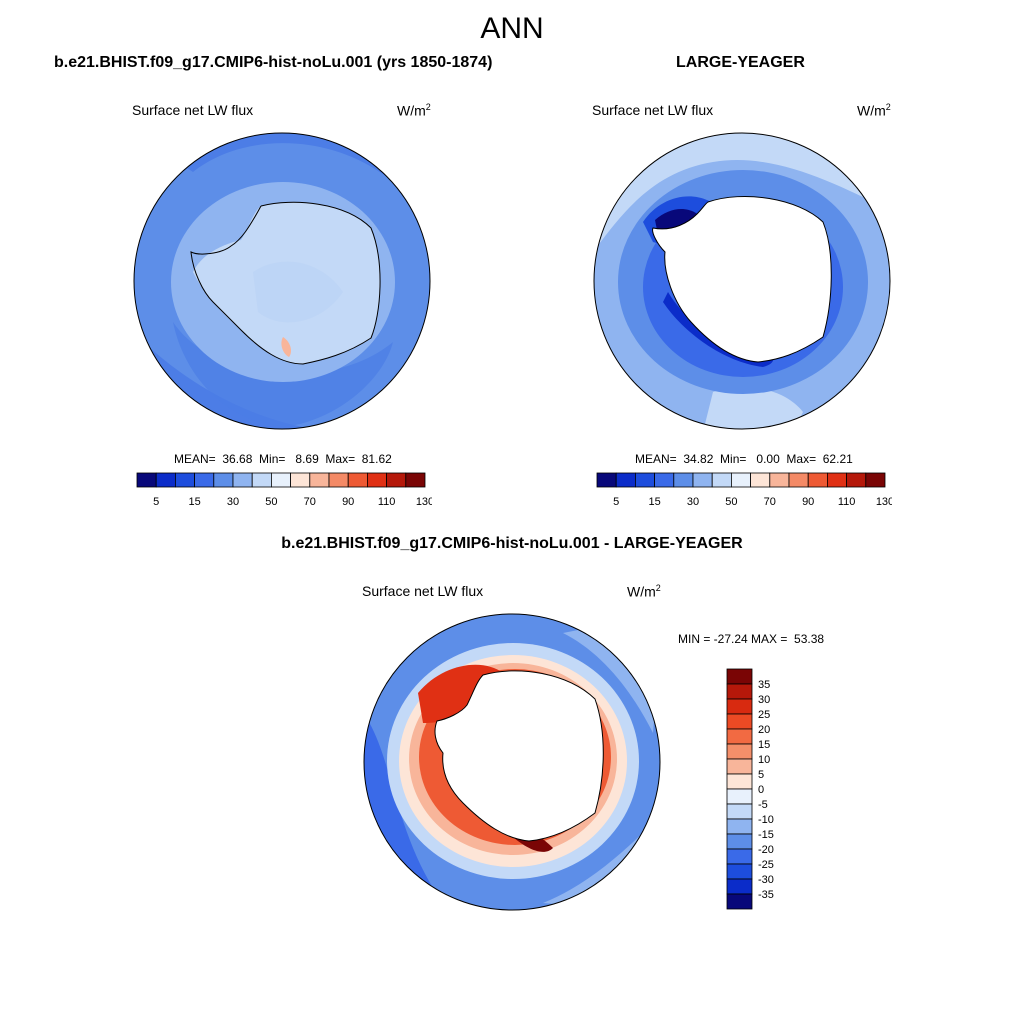 The width and height of the screenshot is (1024, 1024). What do you see at coordinates (744, 490) in the screenshot?
I see `panel2-colorbar: 5 15 30 50 70 90 110 130` at bounding box center [744, 490].